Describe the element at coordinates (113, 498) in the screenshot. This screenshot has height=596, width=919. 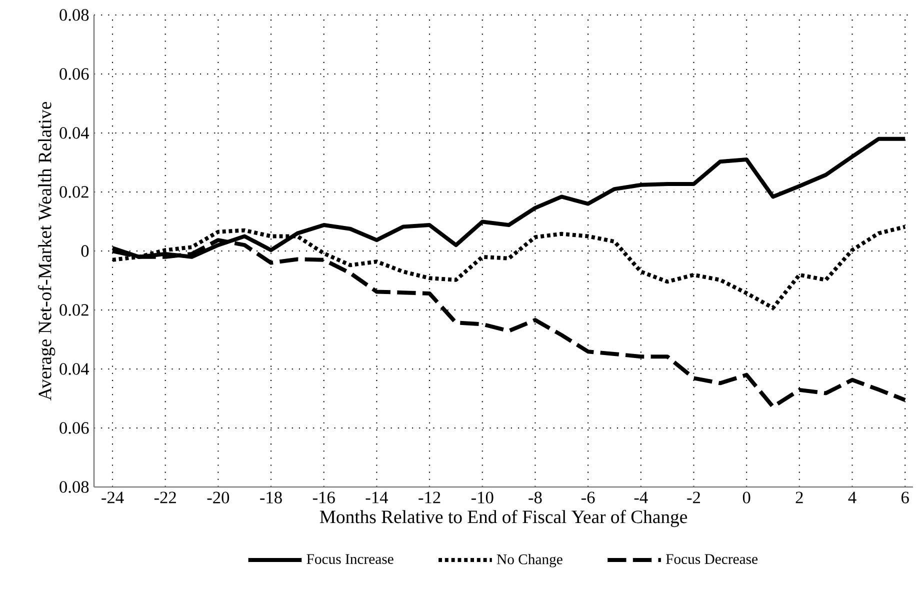
I see `x-tick-label: -24` at that location.